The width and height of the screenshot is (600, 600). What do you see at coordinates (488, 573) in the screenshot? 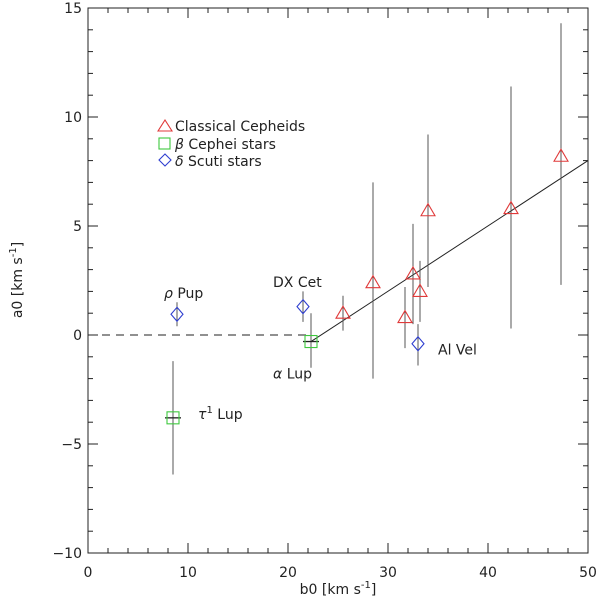
I see `x-tick-label: 40` at bounding box center [488, 573].